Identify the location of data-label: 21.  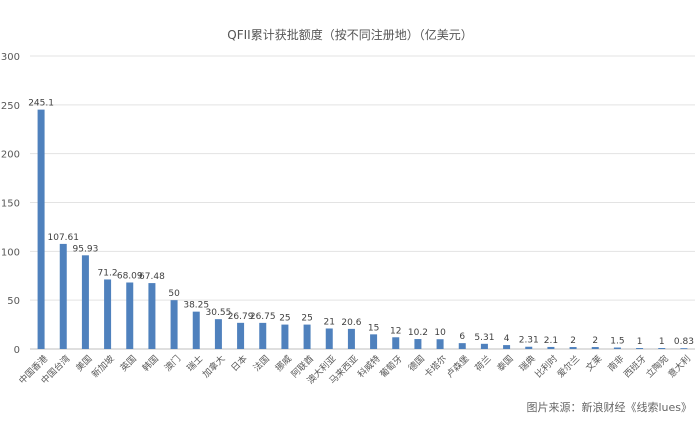
(329, 322).